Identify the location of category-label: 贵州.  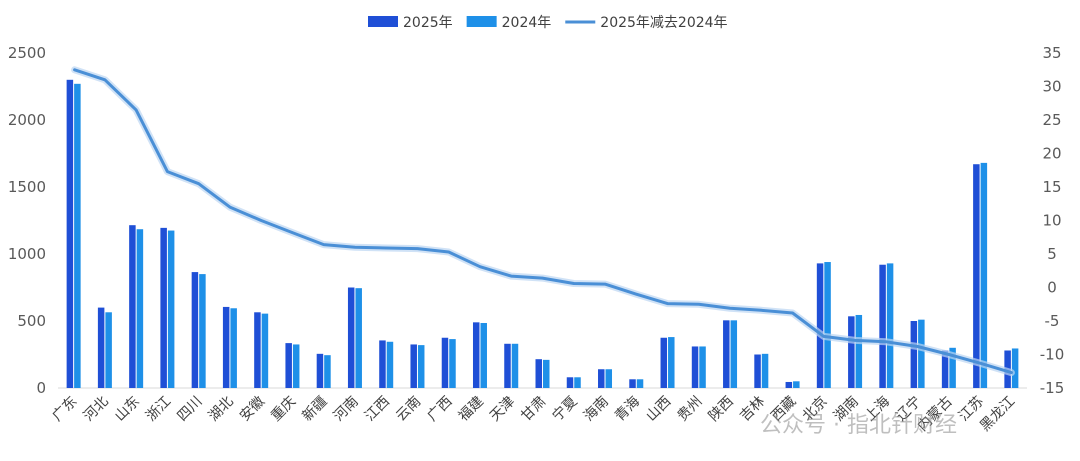
(690, 409).